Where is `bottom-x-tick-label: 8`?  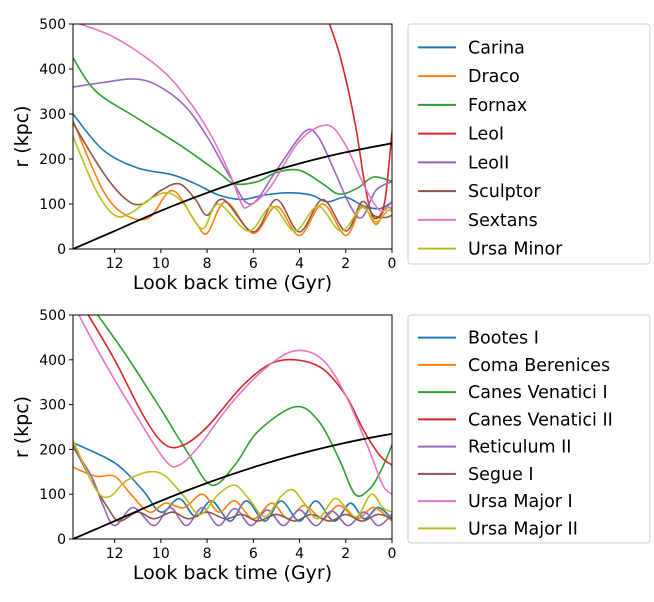 bottom-x-tick-label: 8 is located at coordinates (207, 554).